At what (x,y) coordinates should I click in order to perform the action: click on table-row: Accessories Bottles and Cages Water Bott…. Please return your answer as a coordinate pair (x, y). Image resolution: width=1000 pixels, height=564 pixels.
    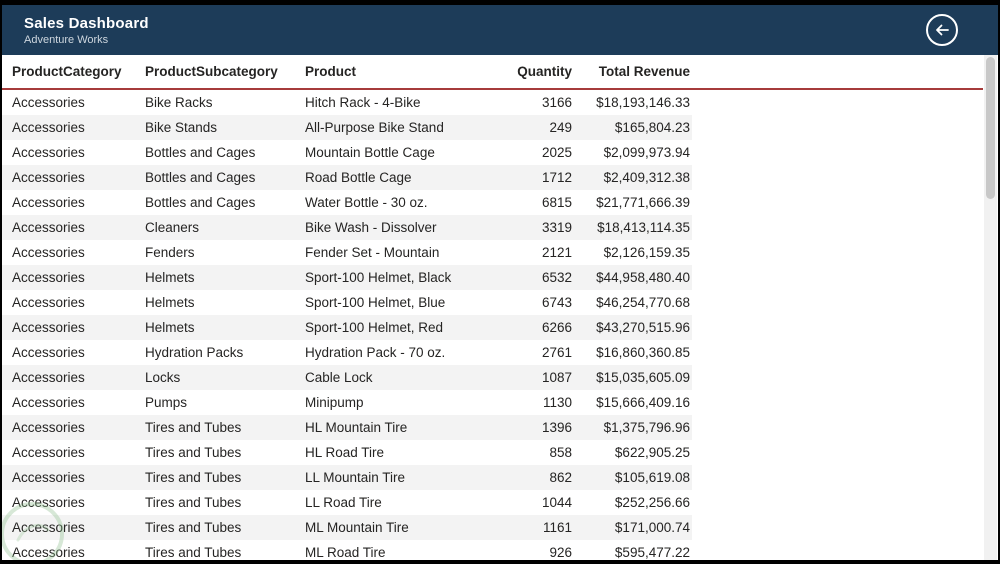
    Looking at the image, I should click on (347, 202).